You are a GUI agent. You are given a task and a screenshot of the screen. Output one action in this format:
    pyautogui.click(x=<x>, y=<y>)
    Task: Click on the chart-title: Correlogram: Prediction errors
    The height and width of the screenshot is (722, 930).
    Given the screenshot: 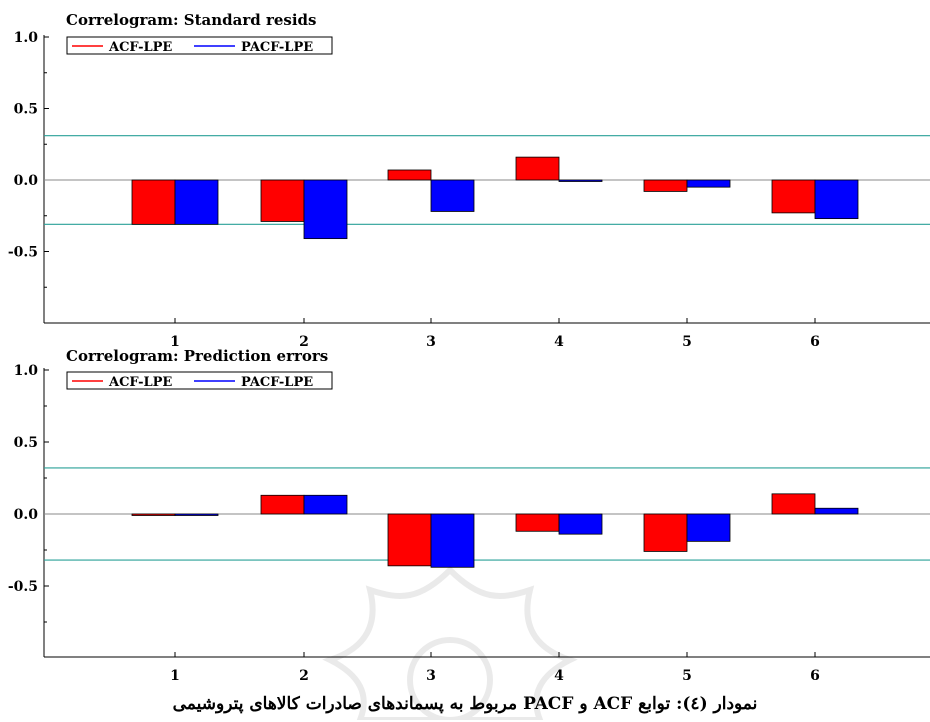 What is the action you would take?
    pyautogui.click(x=197, y=356)
    